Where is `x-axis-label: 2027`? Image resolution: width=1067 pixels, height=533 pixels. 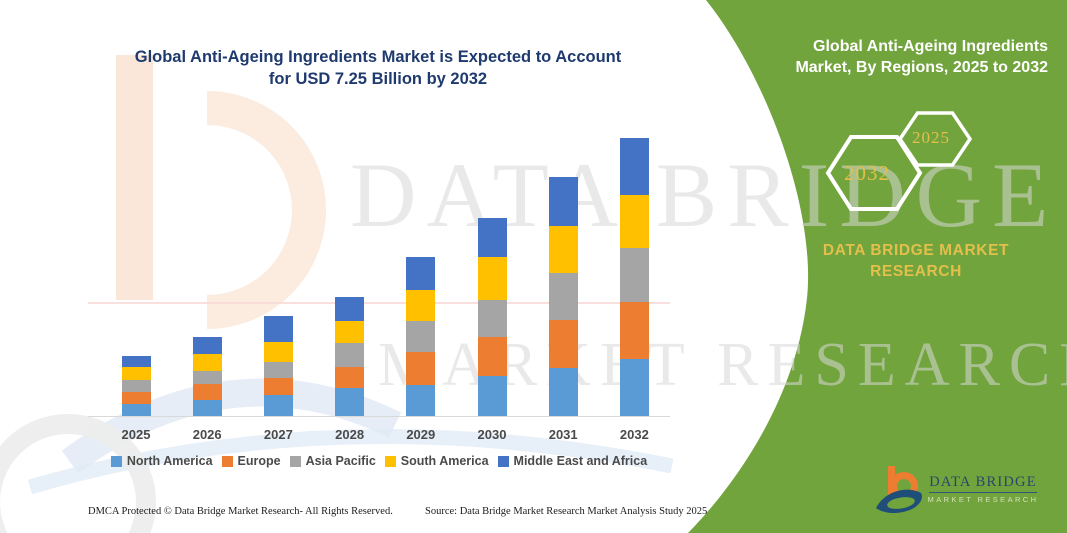
x-axis-label: 2027 is located at coordinates (278, 434).